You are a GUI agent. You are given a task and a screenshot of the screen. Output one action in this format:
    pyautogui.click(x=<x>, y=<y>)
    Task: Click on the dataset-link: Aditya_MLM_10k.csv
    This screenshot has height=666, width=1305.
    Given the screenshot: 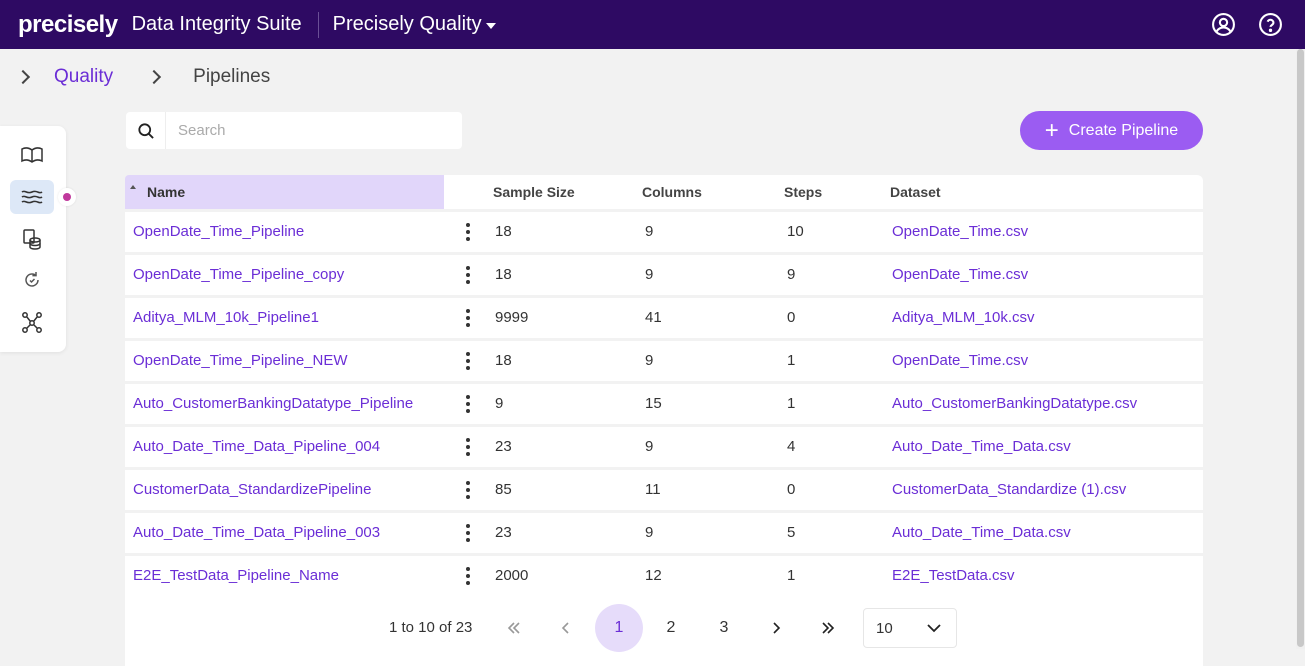 What is the action you would take?
    pyautogui.click(x=963, y=317)
    